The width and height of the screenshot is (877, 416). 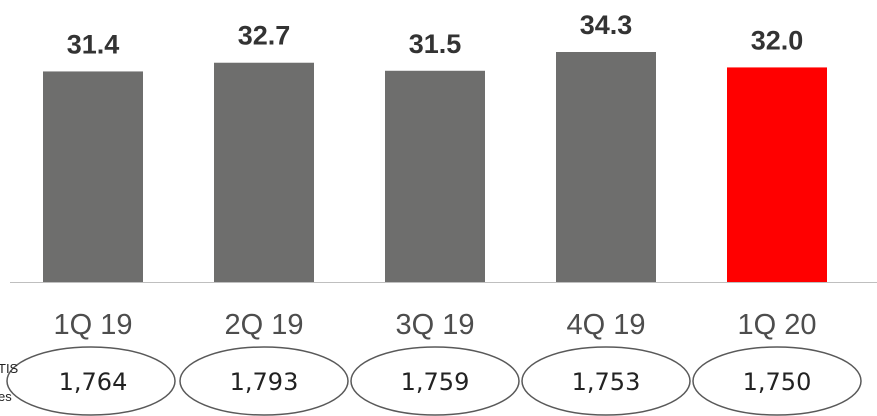 I want to click on value-label: 32.7, so click(x=264, y=36).